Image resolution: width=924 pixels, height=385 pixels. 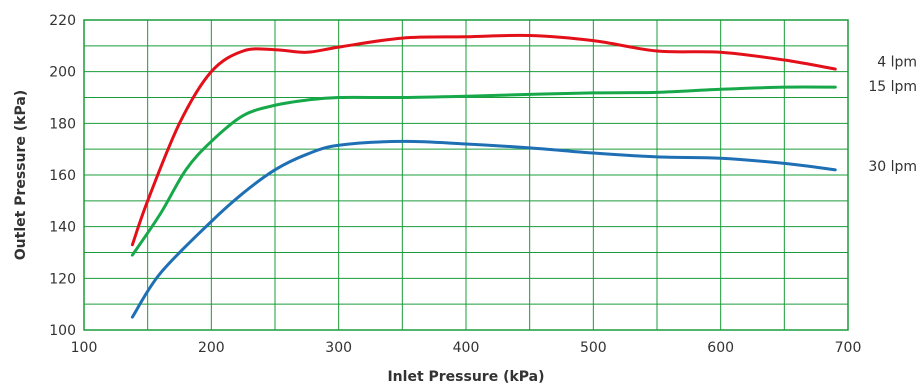 What do you see at coordinates (338, 348) in the screenshot?
I see `x-tick-label: 300` at bounding box center [338, 348].